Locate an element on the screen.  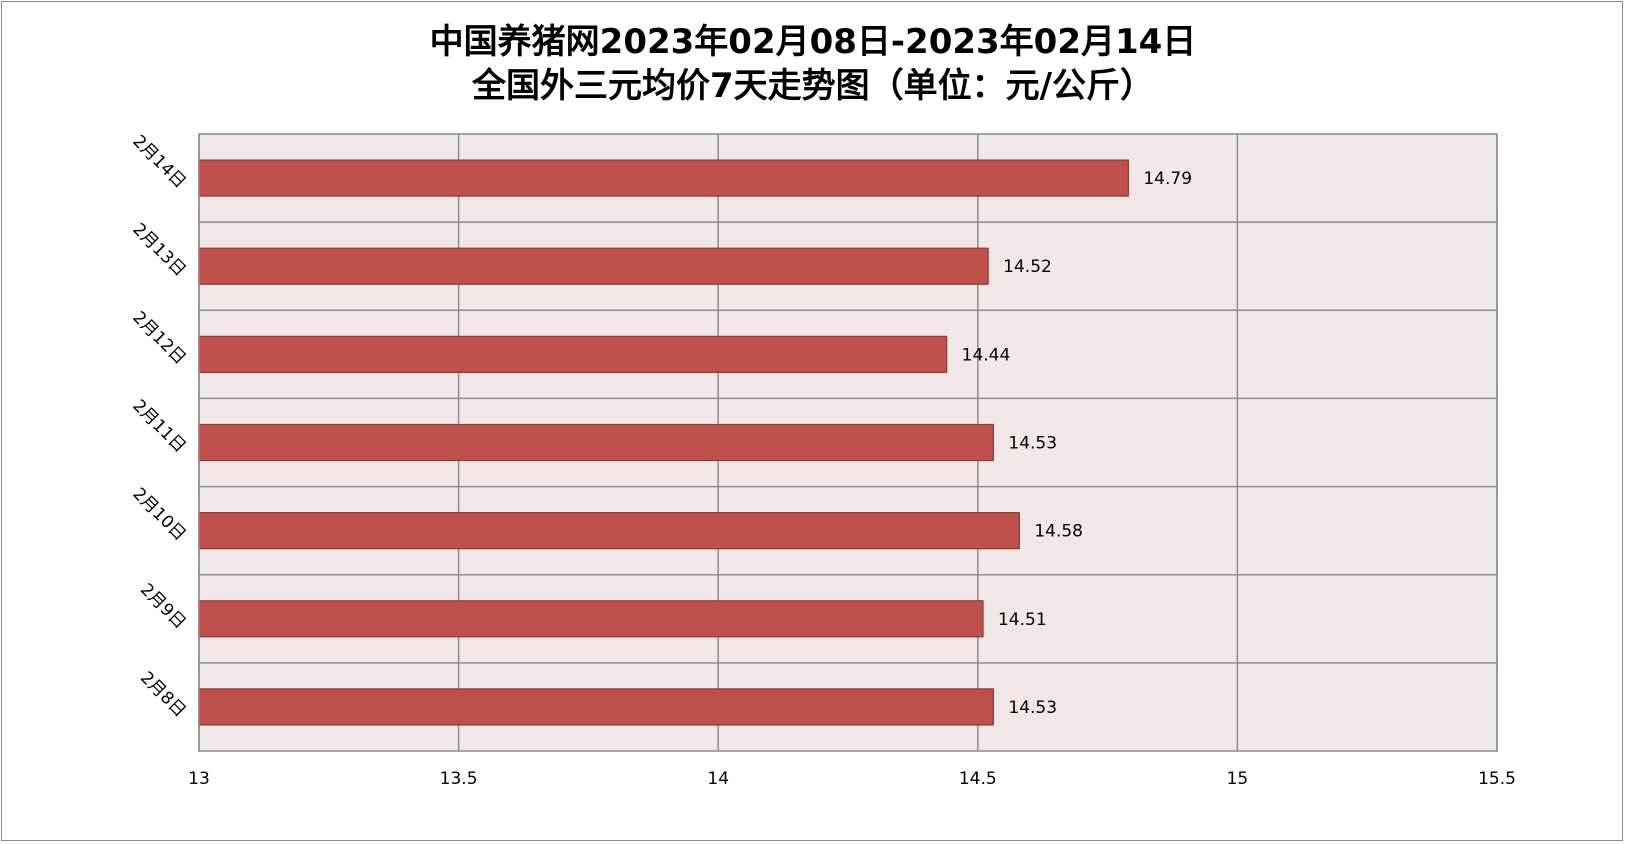
y-tick-label: 2月11日 is located at coordinates (158, 426).